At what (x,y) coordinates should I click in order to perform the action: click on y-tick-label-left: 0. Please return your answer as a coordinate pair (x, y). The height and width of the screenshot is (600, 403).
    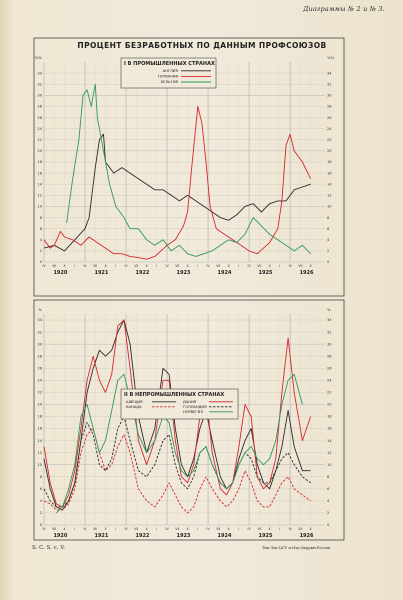
    Looking at the image, I should click on (41, 262).